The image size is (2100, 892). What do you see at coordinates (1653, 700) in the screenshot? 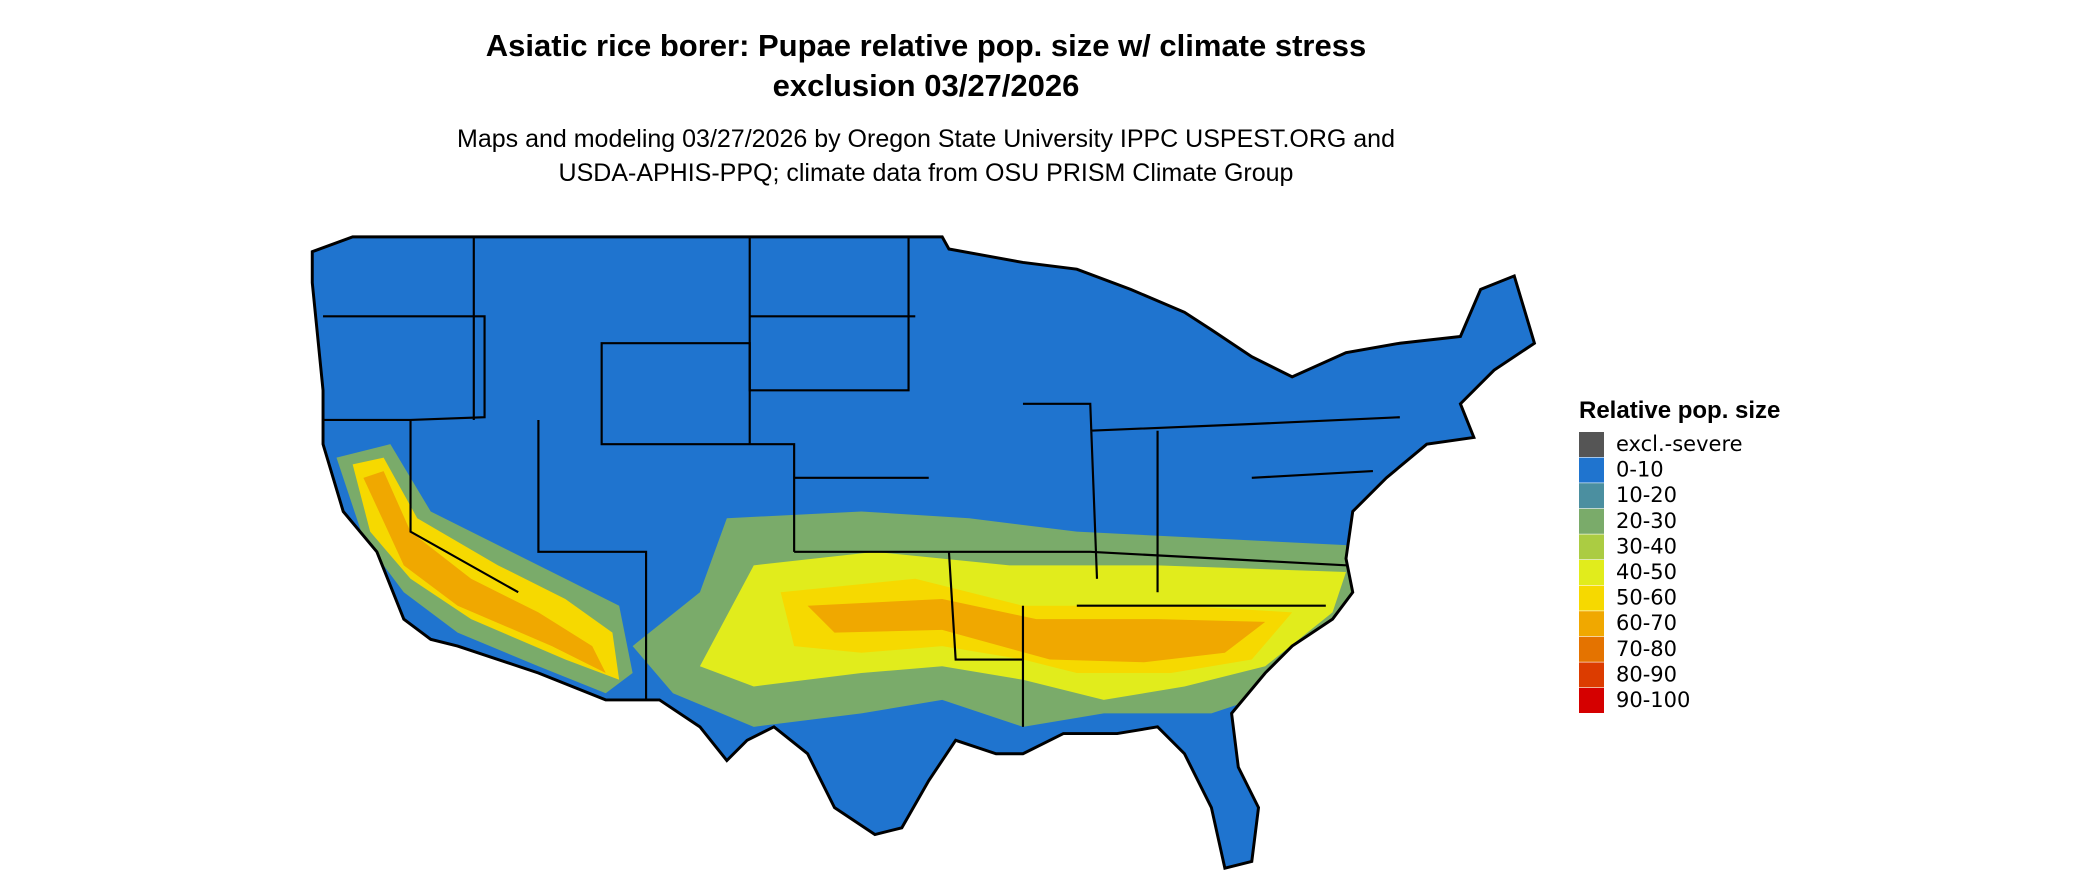
I see `legend-label: 90-100` at bounding box center [1653, 700].